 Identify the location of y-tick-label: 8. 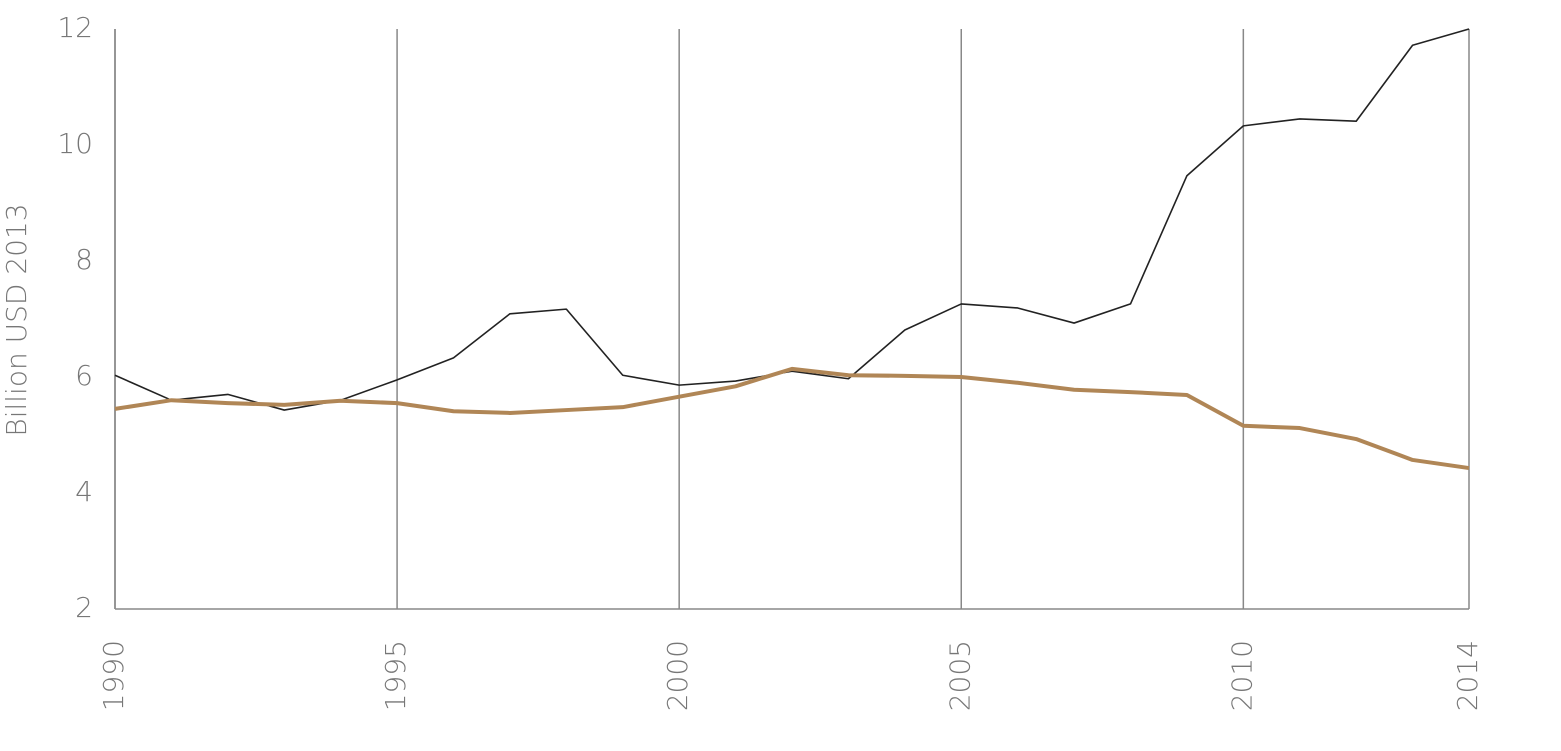
(84, 259).